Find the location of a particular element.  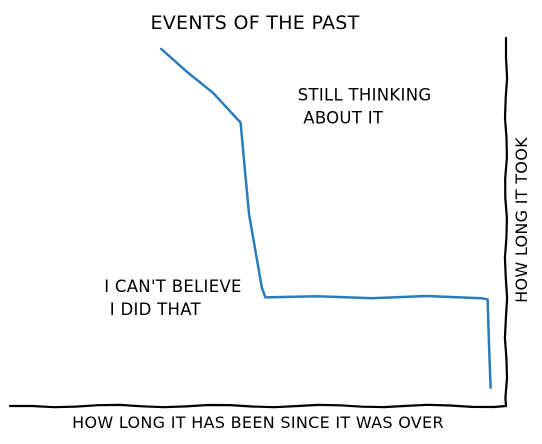

annotation-0-line-1: ABOUT IT is located at coordinates (341, 118).